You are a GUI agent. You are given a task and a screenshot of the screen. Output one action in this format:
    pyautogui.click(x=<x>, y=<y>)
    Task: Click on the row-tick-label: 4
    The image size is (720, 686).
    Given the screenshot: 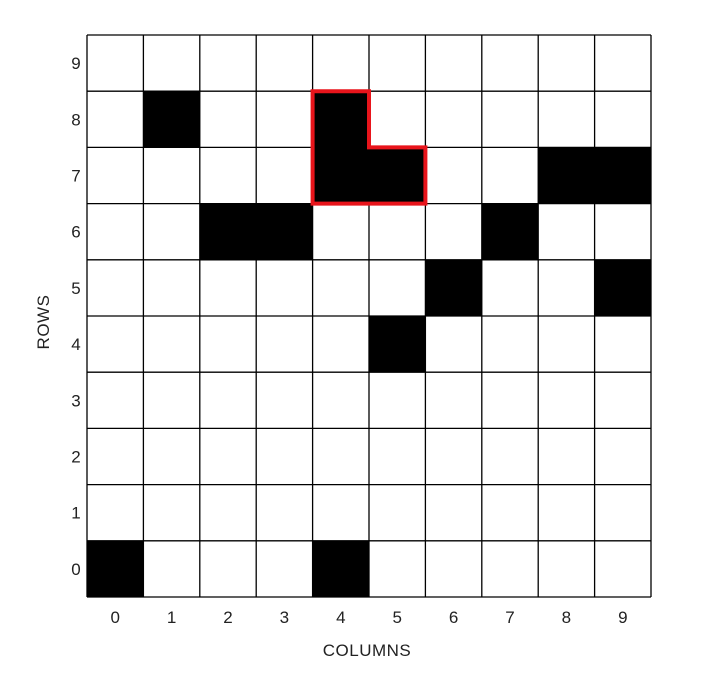 What is the action you would take?
    pyautogui.click(x=75, y=344)
    